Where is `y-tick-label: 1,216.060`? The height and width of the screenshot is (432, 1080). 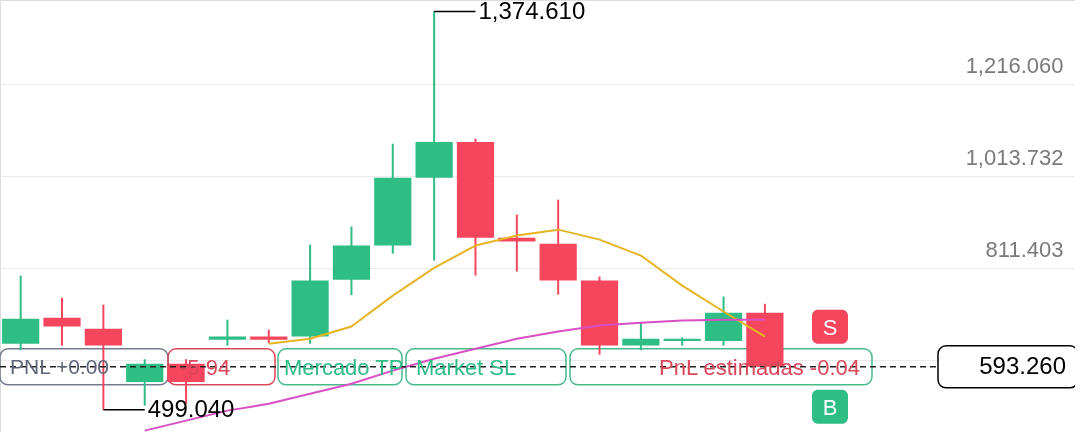
y-tick-label: 1,216.060 is located at coordinates (1014, 66).